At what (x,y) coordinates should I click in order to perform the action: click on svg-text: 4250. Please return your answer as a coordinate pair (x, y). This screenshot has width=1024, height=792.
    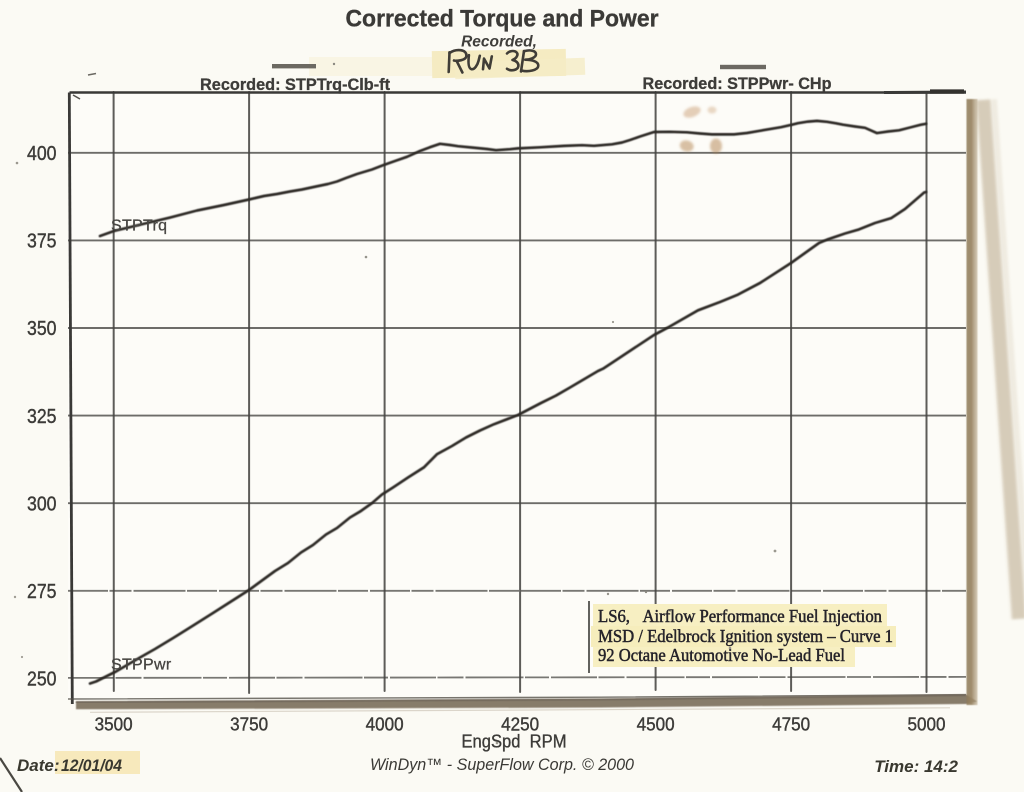
    Looking at the image, I should click on (520, 724).